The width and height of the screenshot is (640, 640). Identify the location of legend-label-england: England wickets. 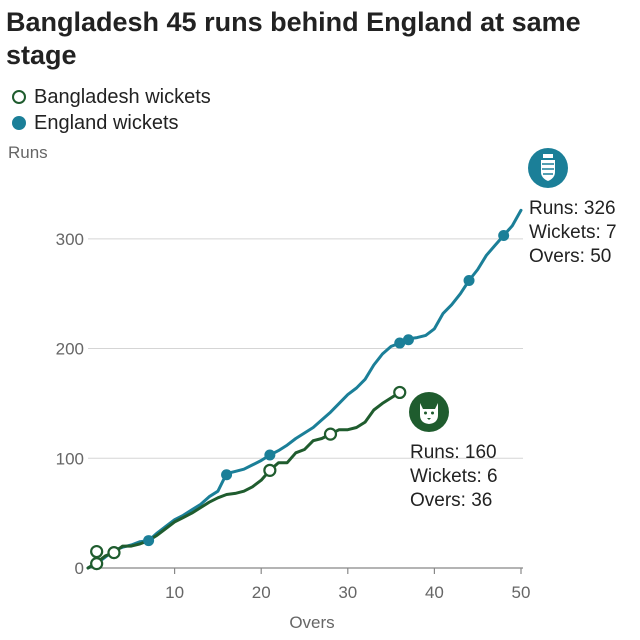
(106, 122).